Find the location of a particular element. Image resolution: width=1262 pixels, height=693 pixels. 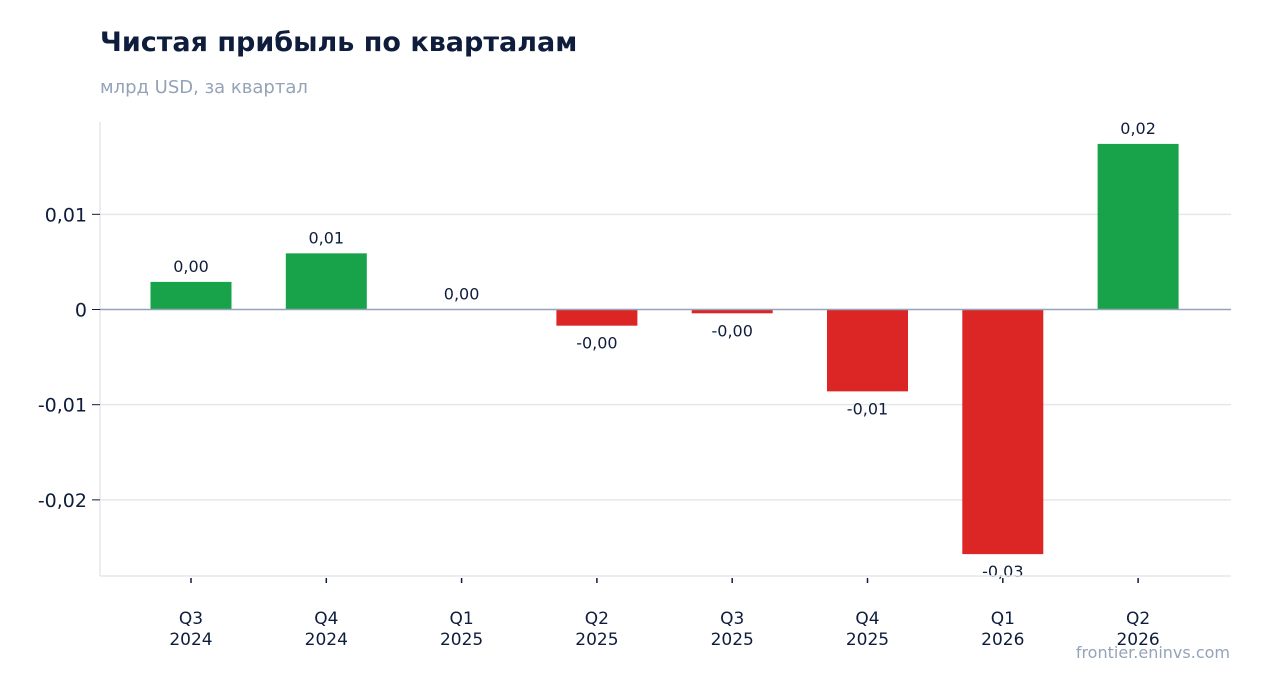

chart-subtitle: млрд USD, за квартал is located at coordinates (204, 87).